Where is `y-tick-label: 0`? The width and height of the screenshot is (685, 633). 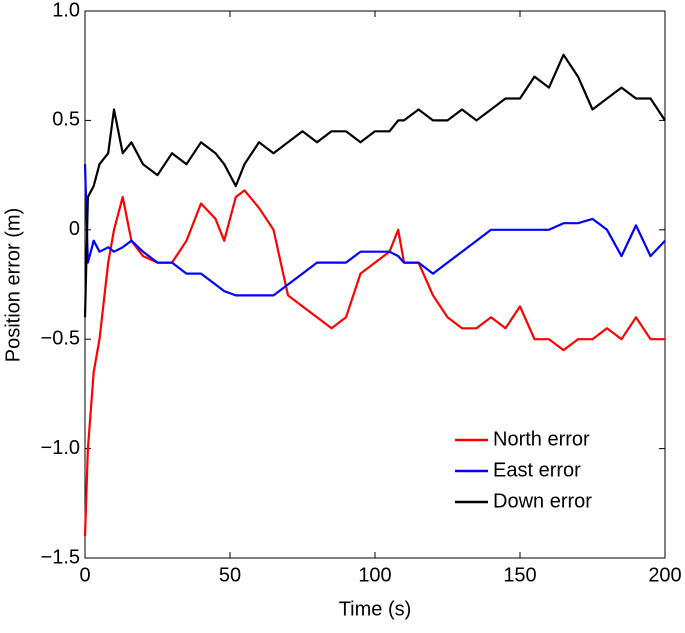
y-tick-label: 0 is located at coordinates (74, 229).